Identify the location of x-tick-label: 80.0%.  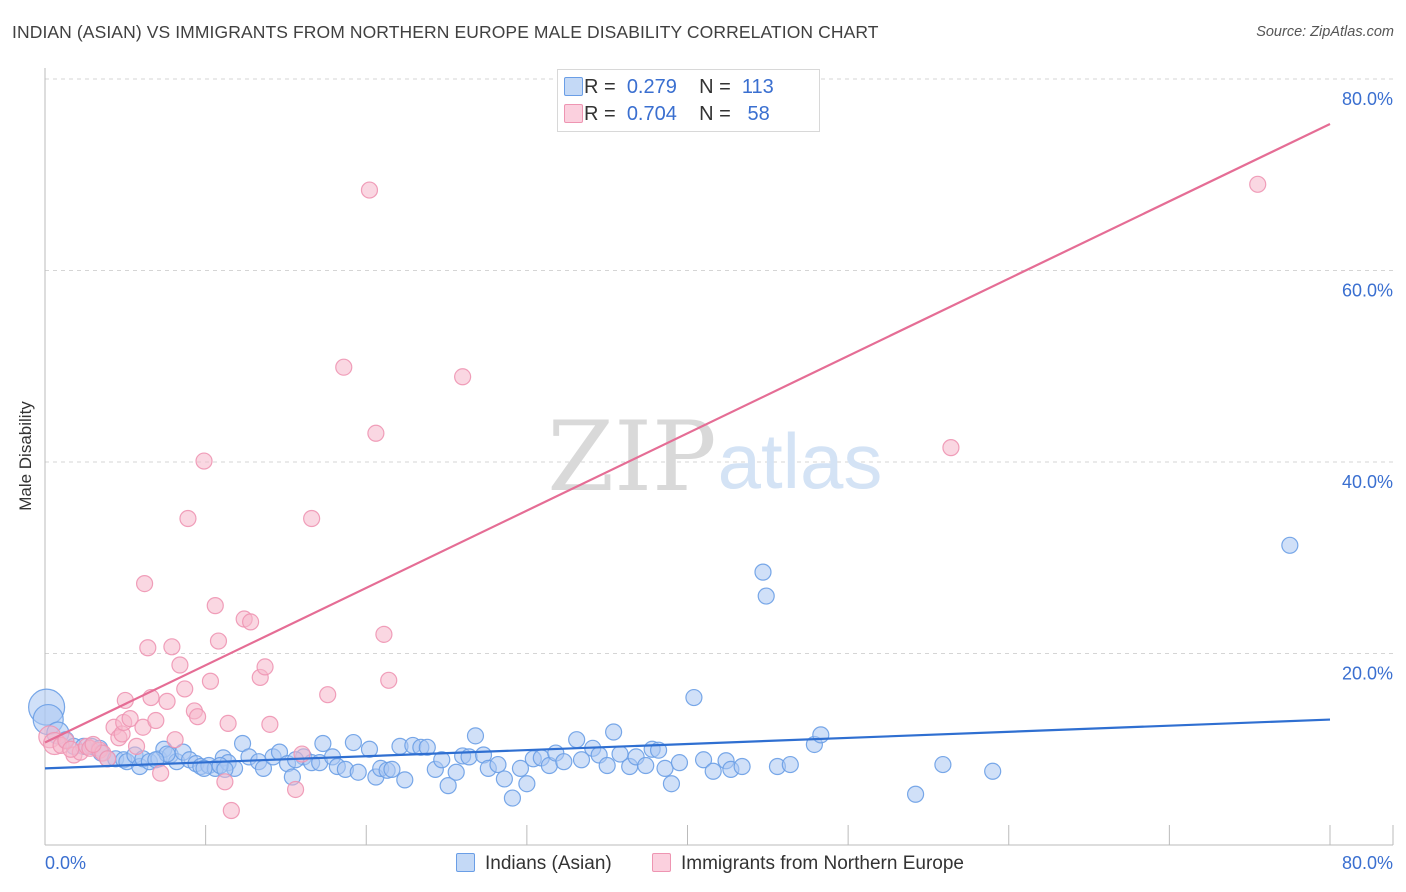
(1367, 863).